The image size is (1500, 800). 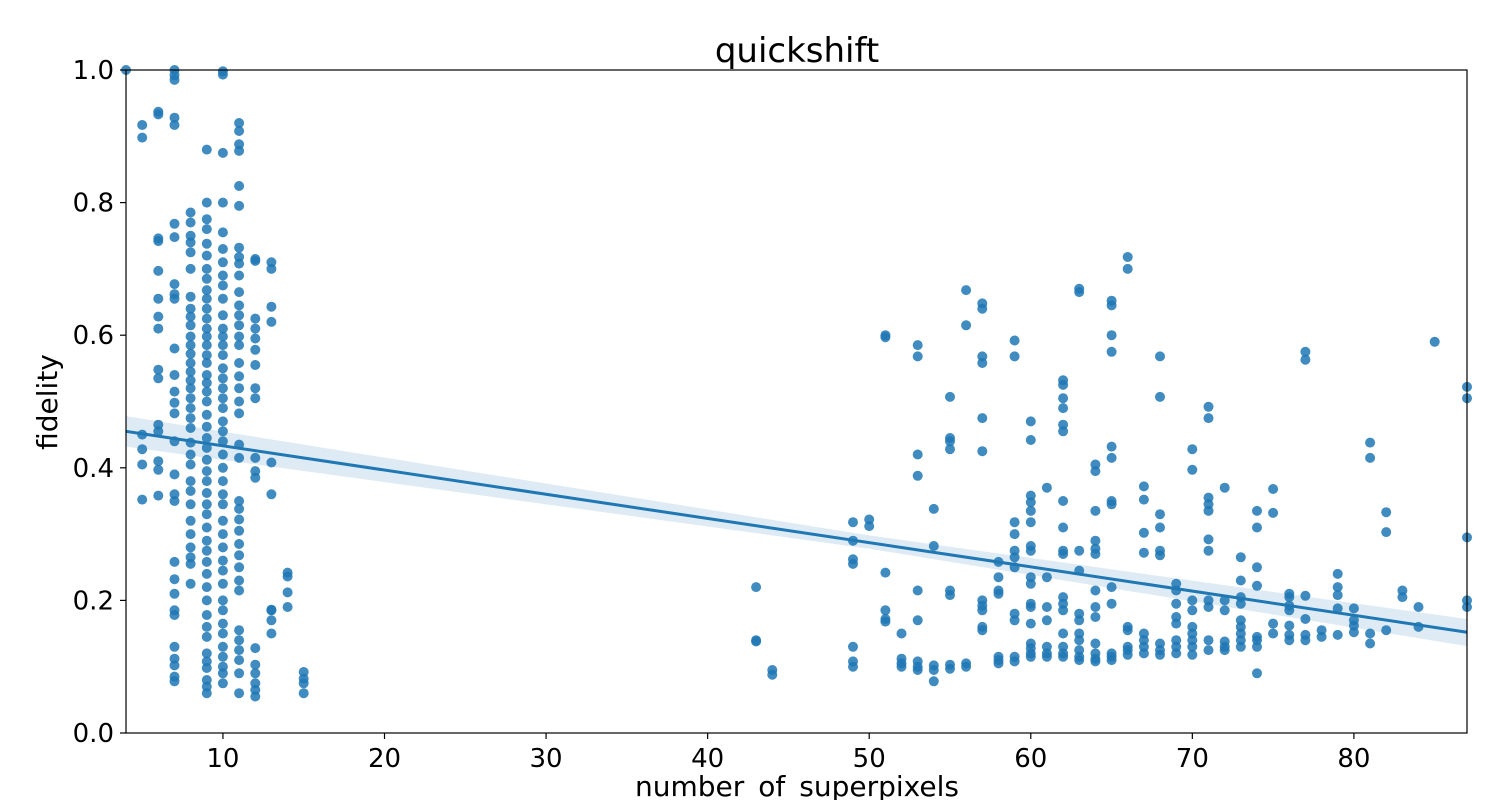 What do you see at coordinates (869, 759) in the screenshot?
I see `x-tick-label: 50` at bounding box center [869, 759].